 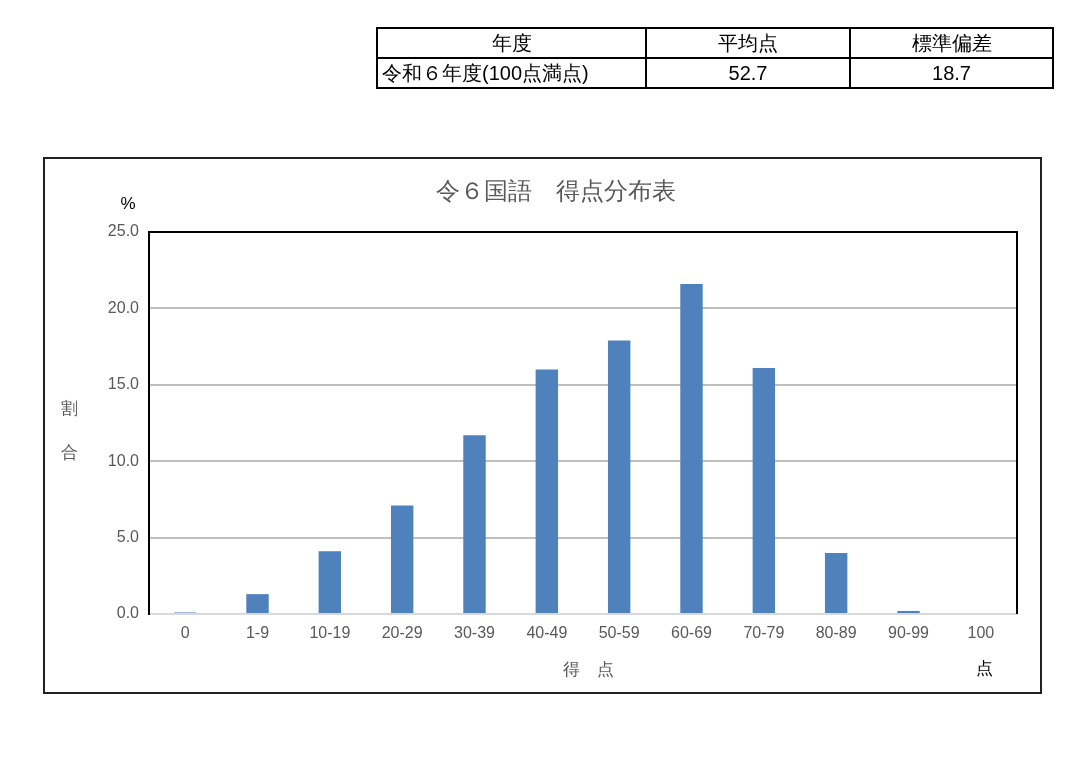 I want to click on x-tick-label: 40-49, so click(x=547, y=633).